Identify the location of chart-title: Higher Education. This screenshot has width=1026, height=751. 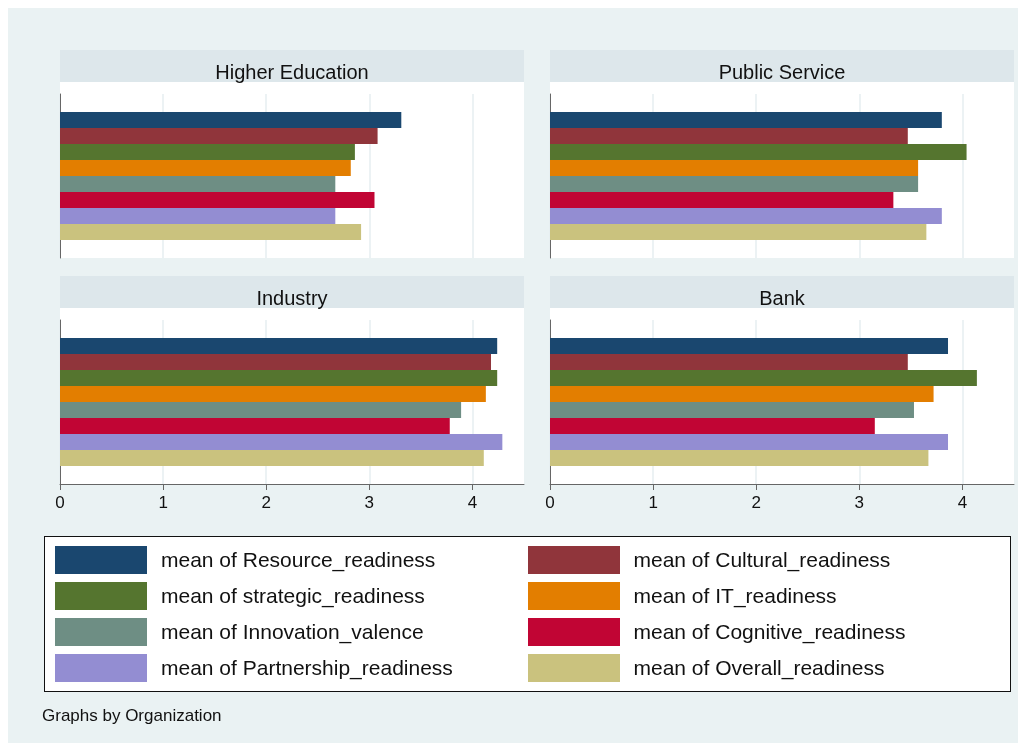
(292, 72).